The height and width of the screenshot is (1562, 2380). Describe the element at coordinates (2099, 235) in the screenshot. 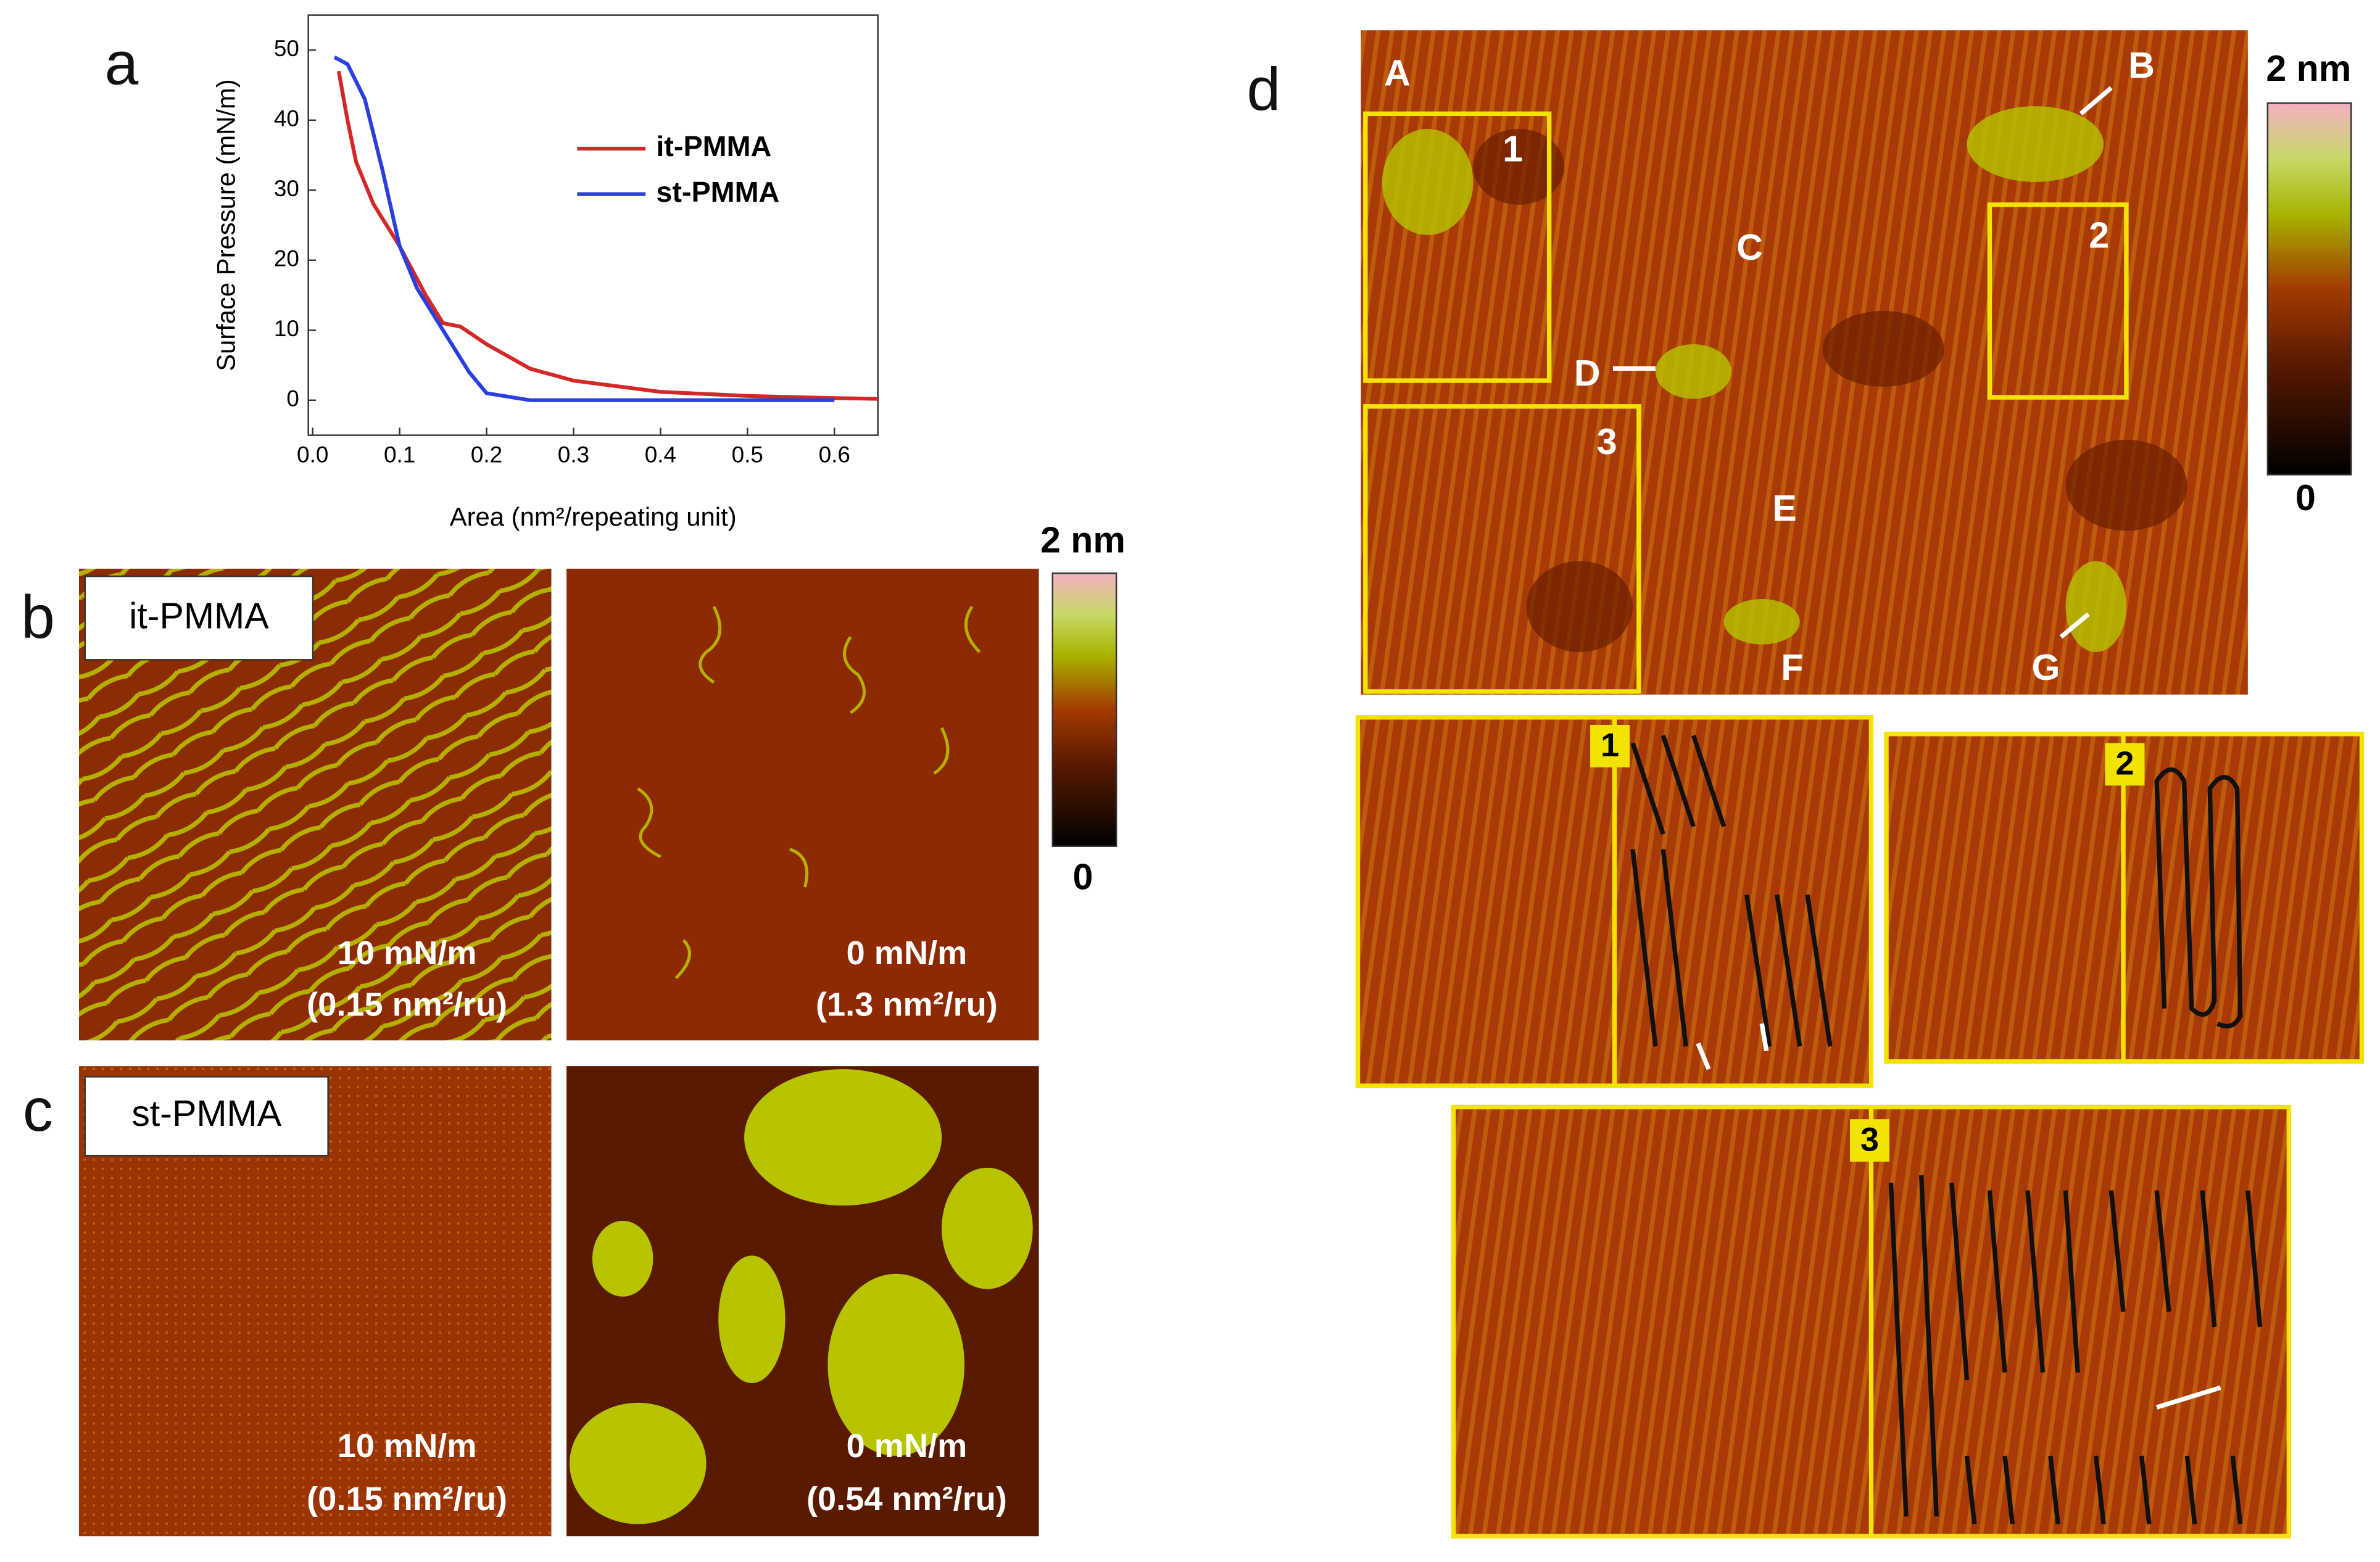

I see `box-number: 2` at that location.